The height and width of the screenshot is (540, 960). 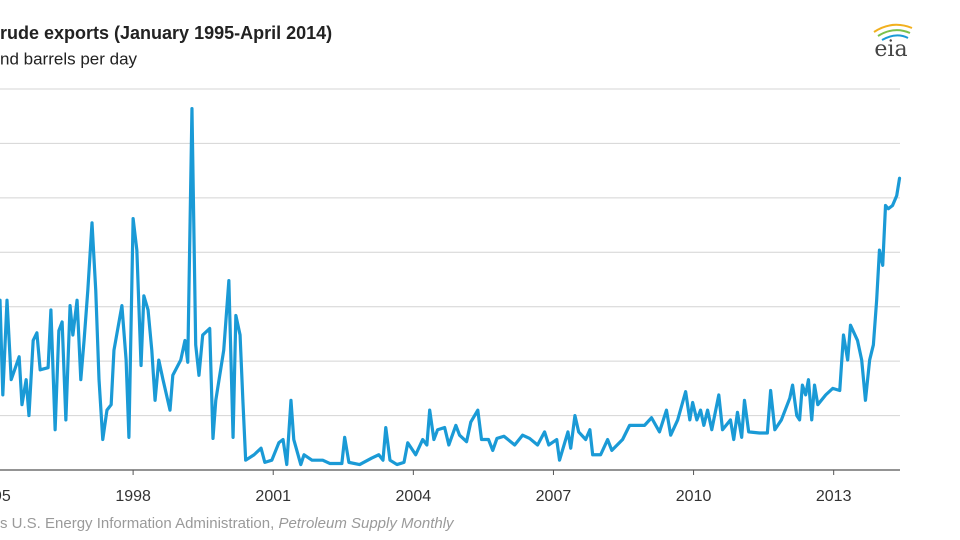 What do you see at coordinates (366, 523) in the screenshot?
I see `source-publication: Petroleum Supply Monthly` at bounding box center [366, 523].